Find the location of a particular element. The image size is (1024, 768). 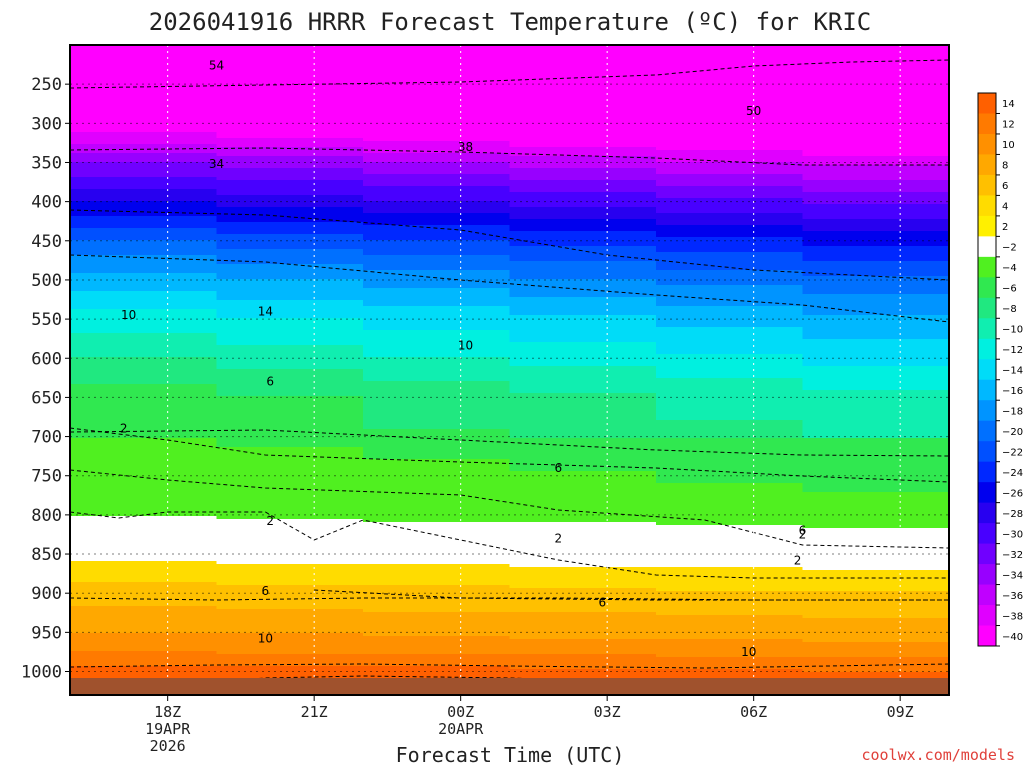

colorbar-label: −16 is located at coordinates (1012, 391).